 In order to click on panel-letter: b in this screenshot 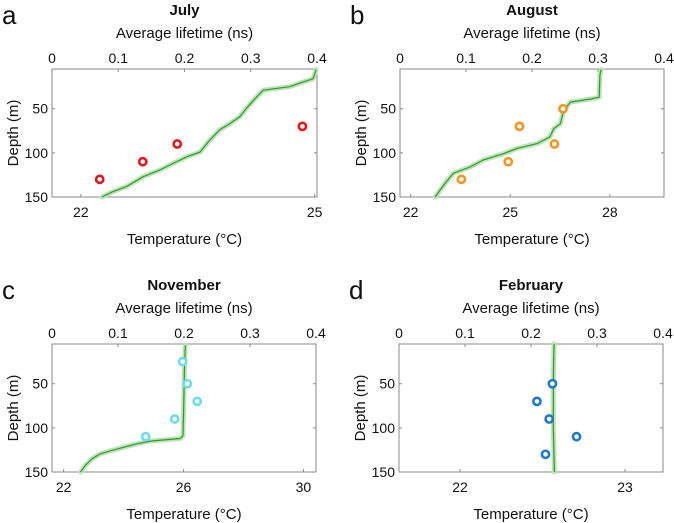, I will do `click(357, 15)`.